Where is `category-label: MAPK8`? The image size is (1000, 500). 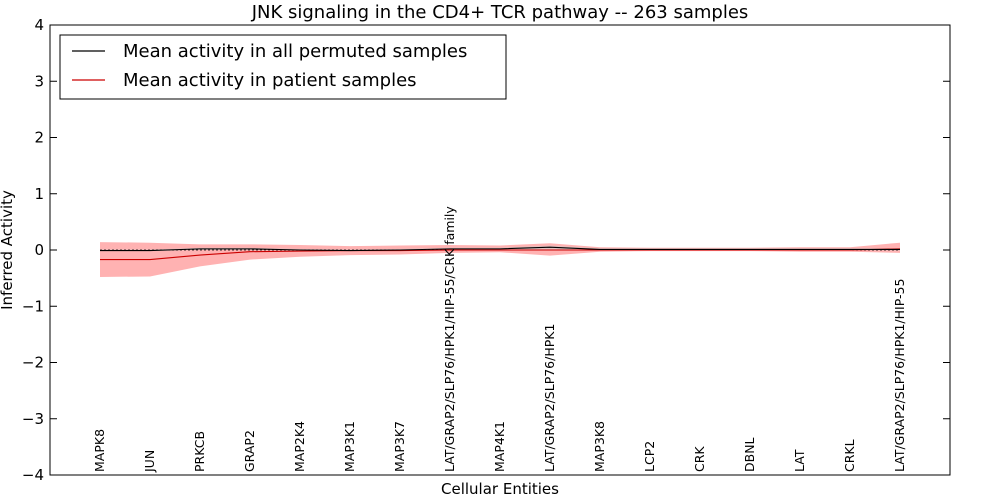
category-label: MAPK8 is located at coordinates (99, 450).